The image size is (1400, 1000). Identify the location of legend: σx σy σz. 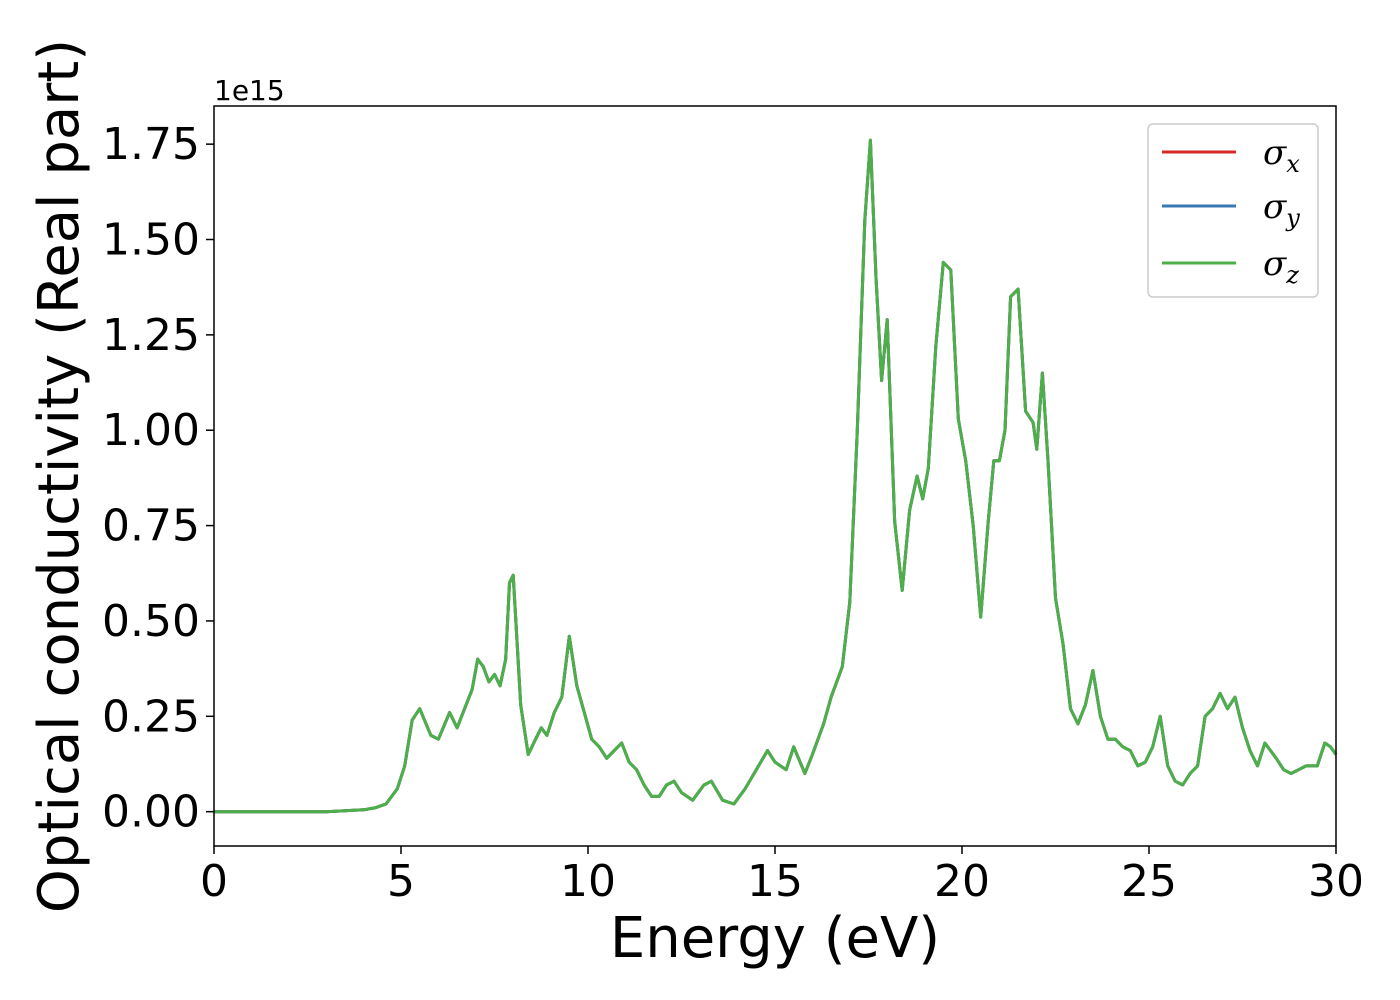
(1233, 210).